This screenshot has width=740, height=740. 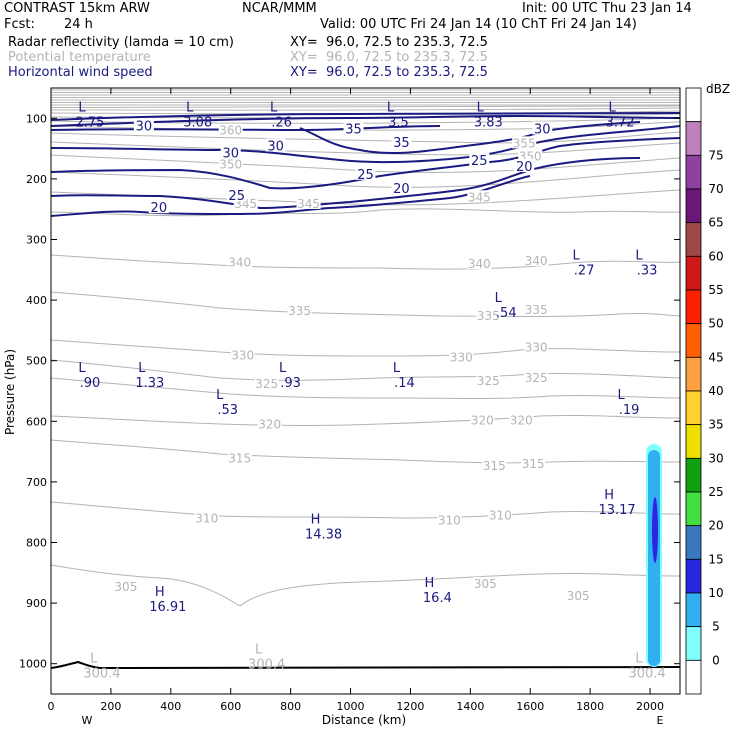 What do you see at coordinates (343, 167) in the screenshot?
I see `wind-labels: 30 30 30 30 35 35 25 25 25 20 20 20` at bounding box center [343, 167].